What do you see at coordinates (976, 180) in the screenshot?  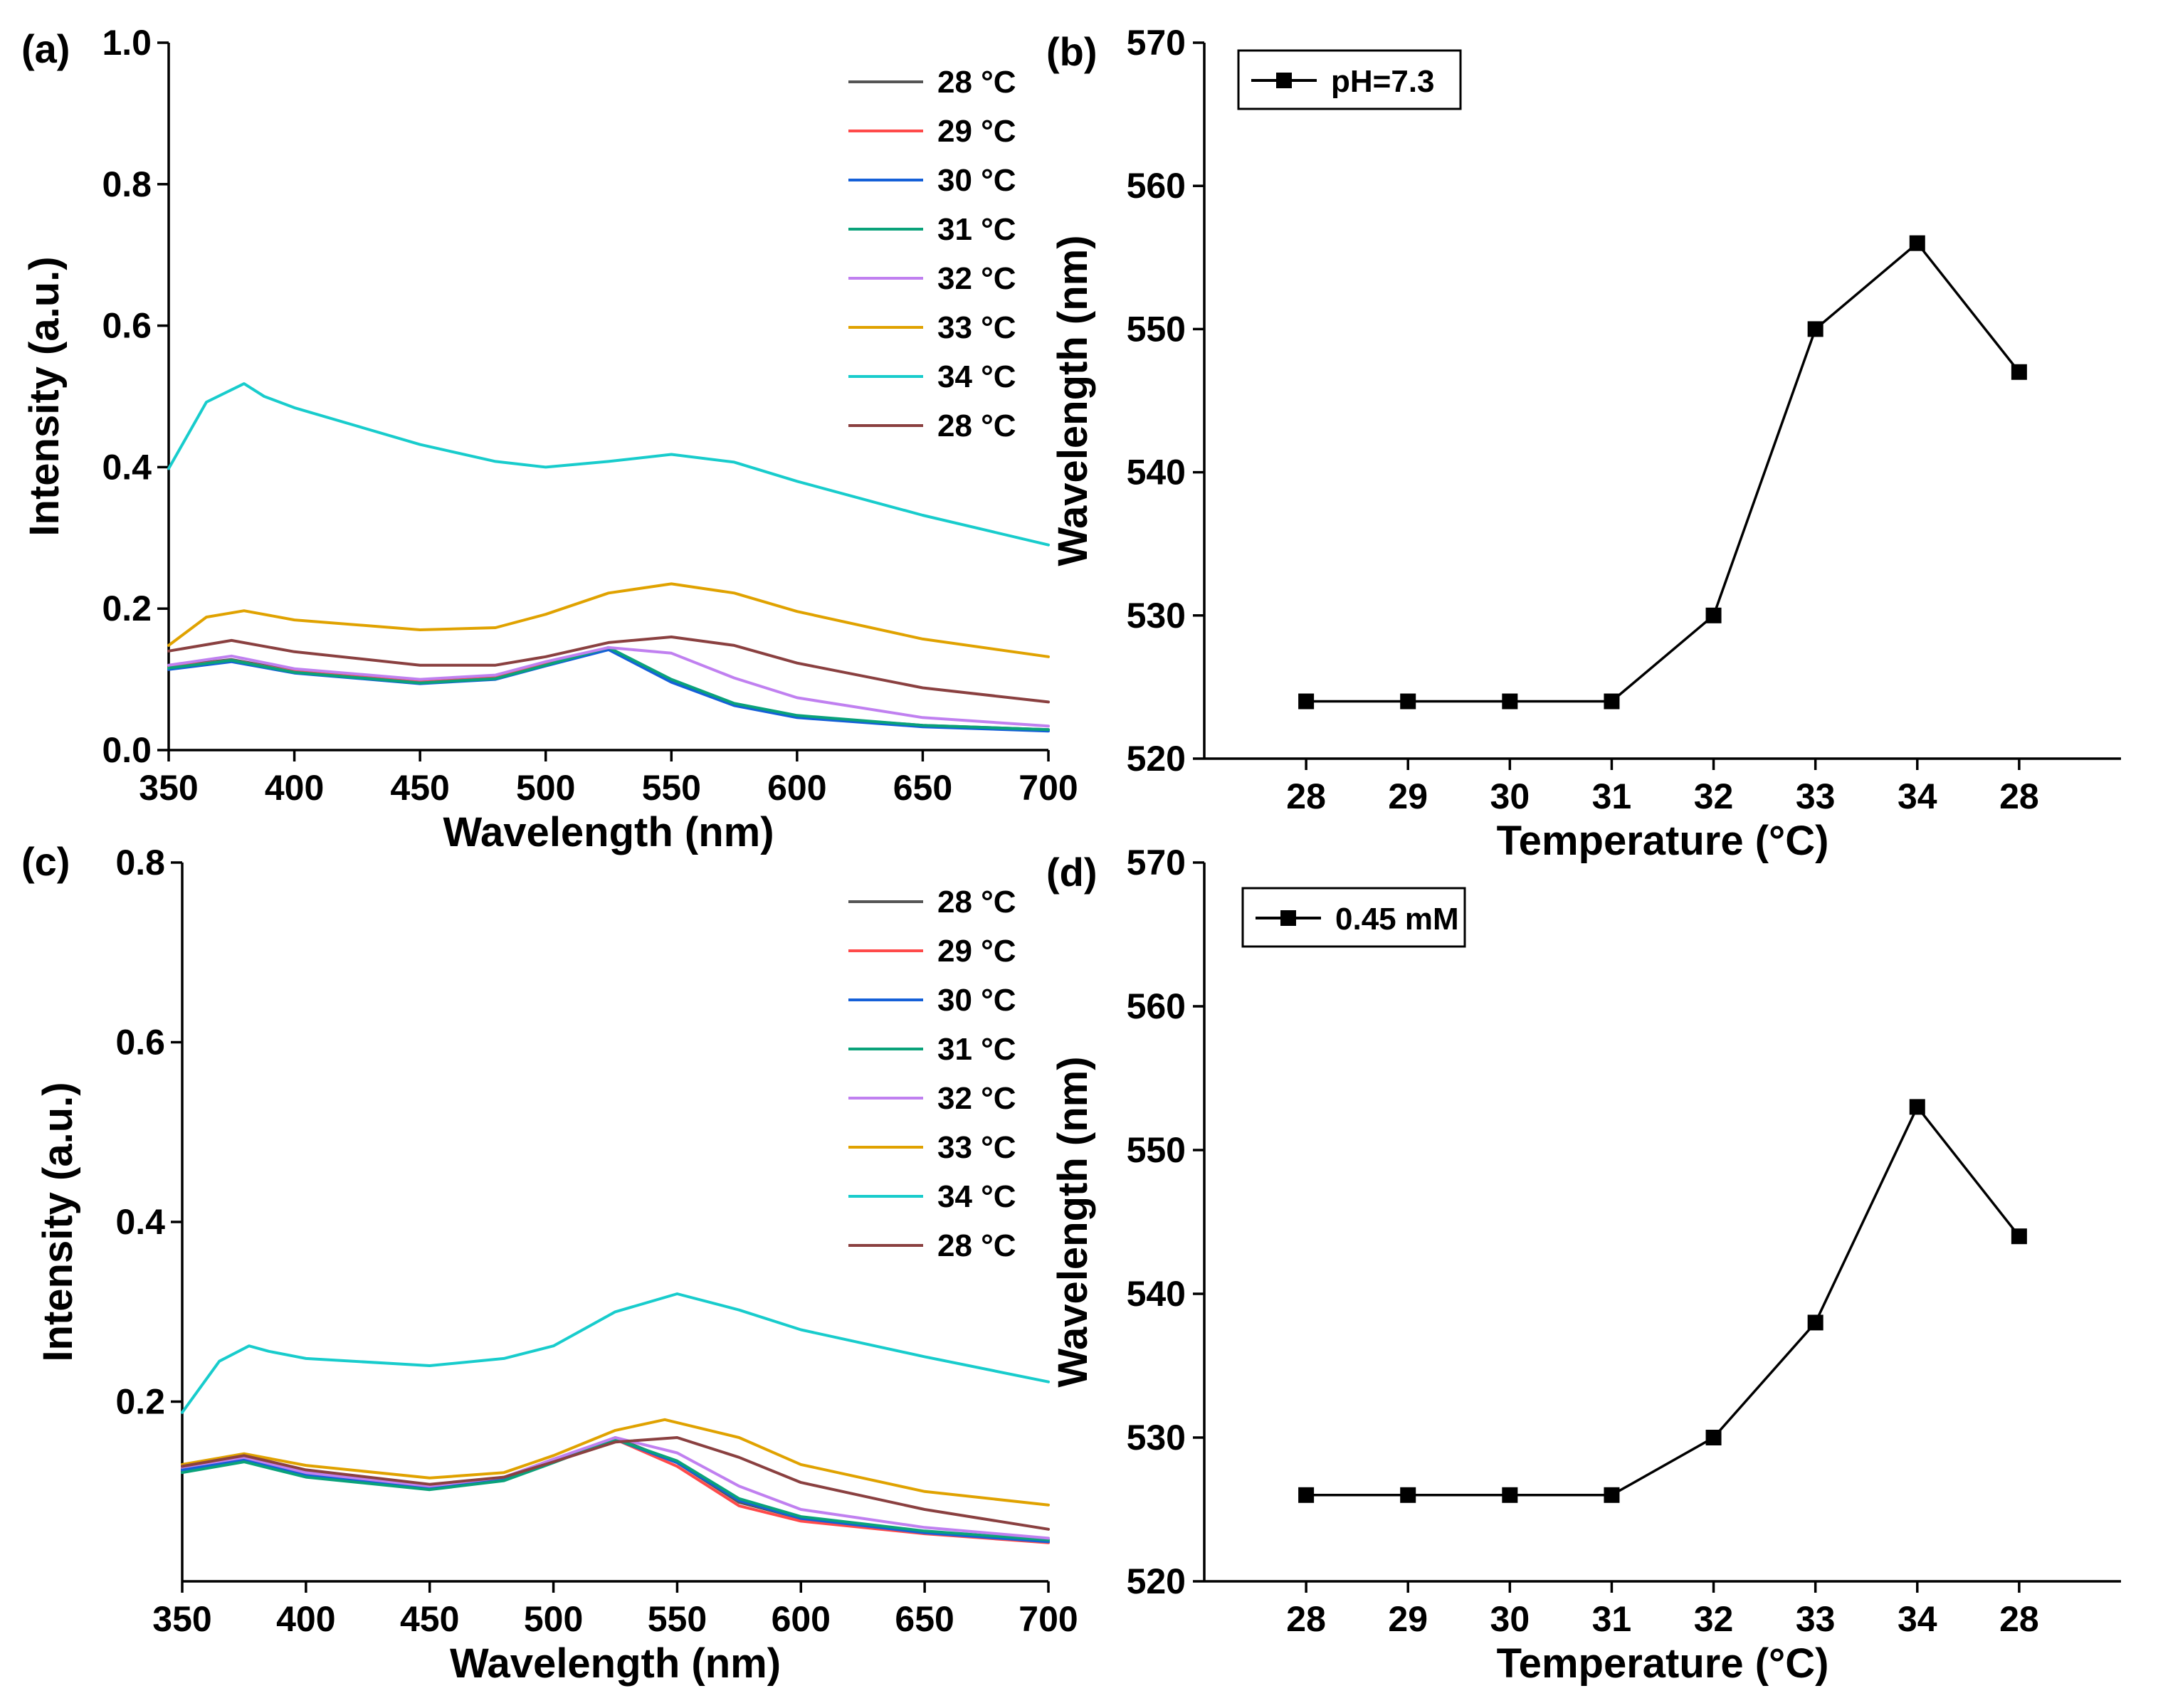 I see `legend-label: 30 °C` at bounding box center [976, 180].